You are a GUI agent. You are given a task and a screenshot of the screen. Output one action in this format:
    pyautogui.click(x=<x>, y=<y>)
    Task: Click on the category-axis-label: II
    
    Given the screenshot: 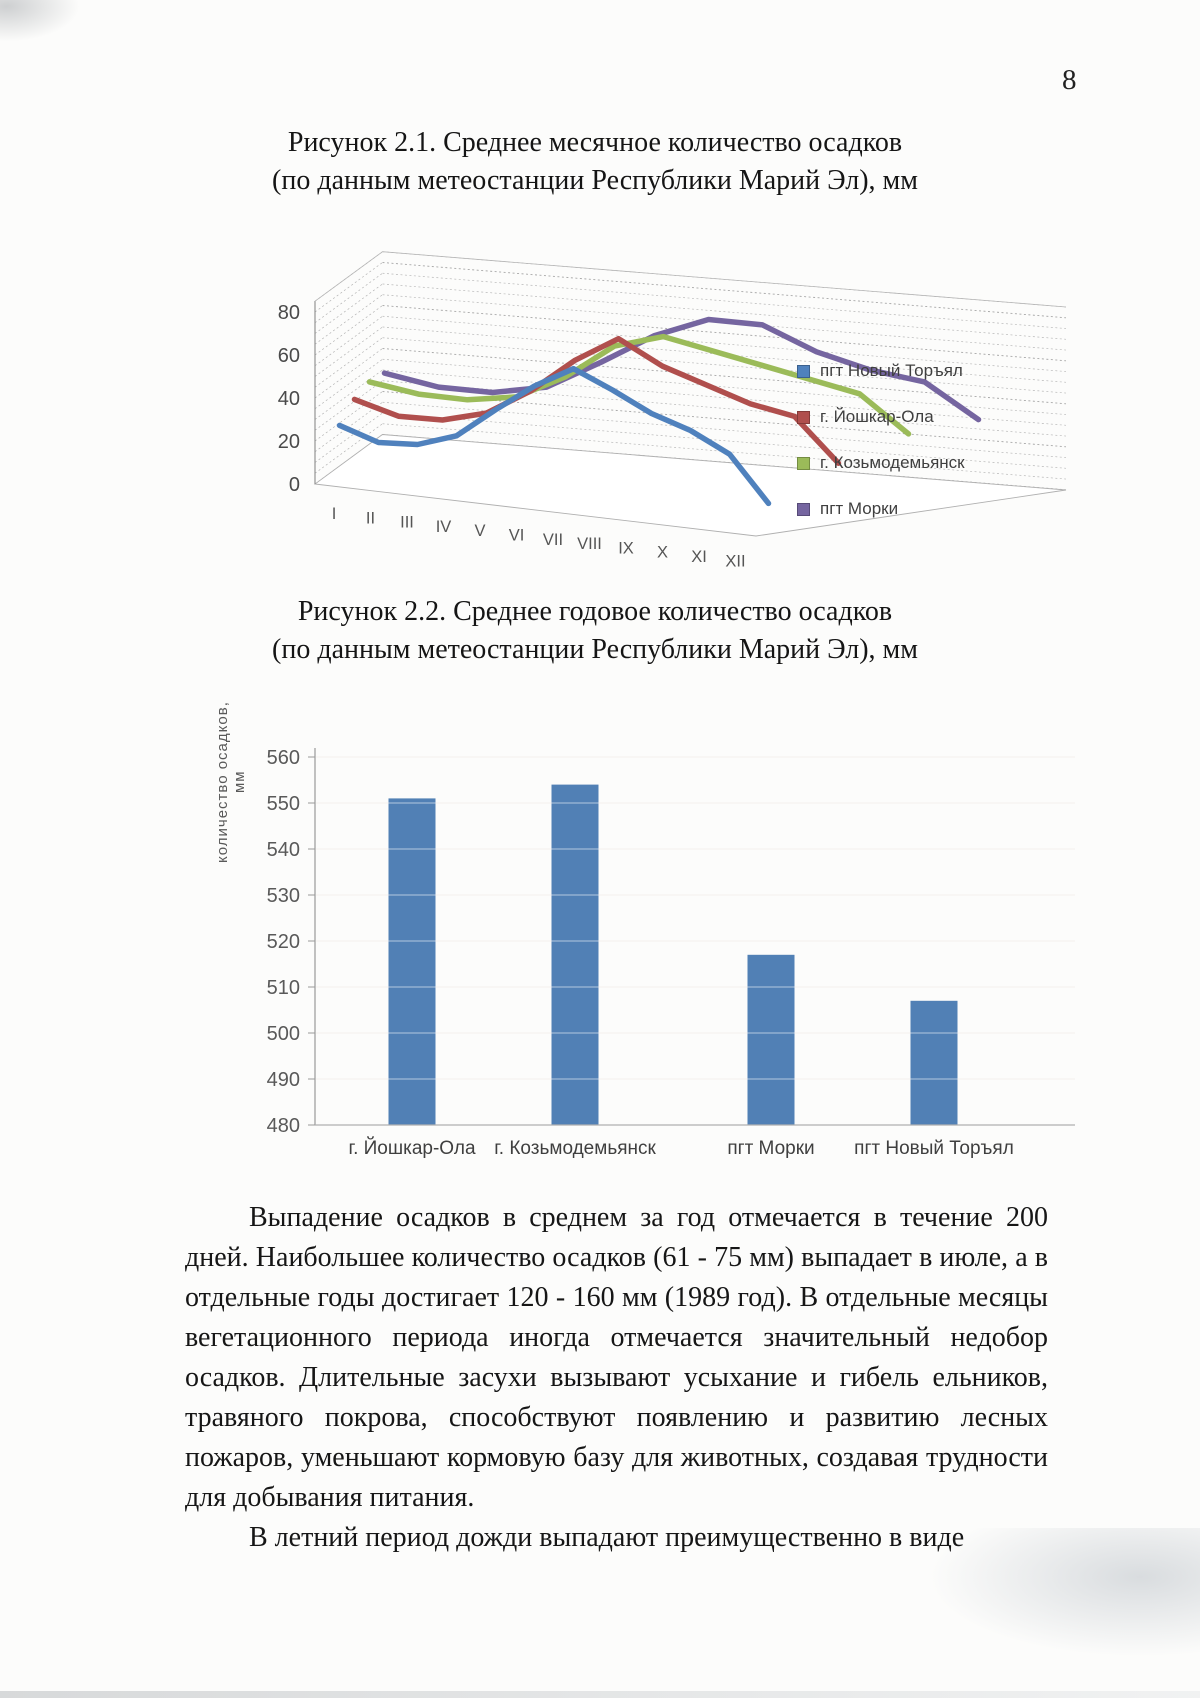 What is the action you would take?
    pyautogui.click(x=370, y=518)
    